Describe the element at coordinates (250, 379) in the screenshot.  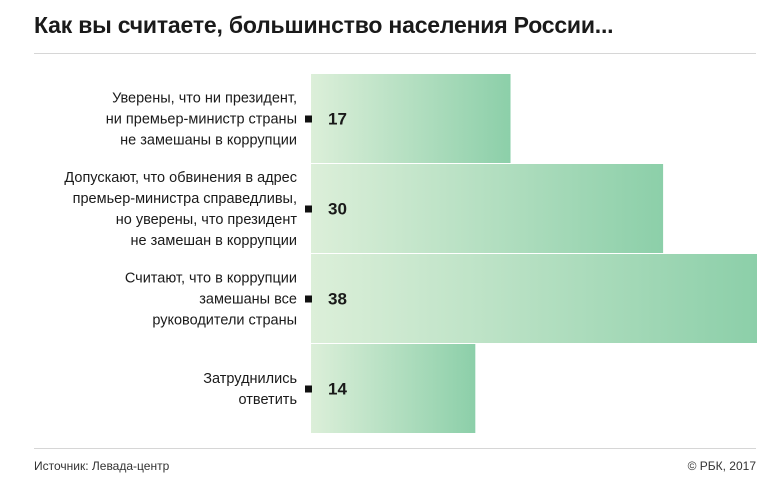
I see `category-label-line: Затруднились` at that location.